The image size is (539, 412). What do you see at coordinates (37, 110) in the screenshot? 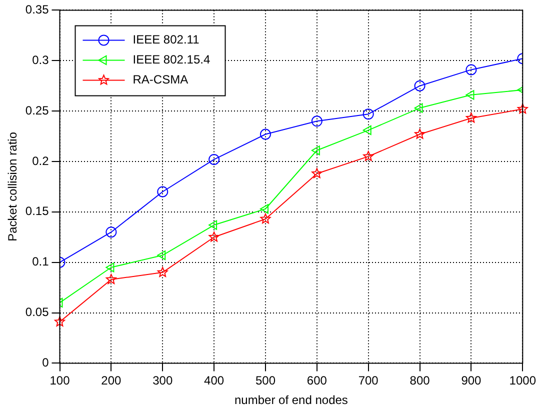
I see `y-tick-label: 0.25` at bounding box center [37, 110].